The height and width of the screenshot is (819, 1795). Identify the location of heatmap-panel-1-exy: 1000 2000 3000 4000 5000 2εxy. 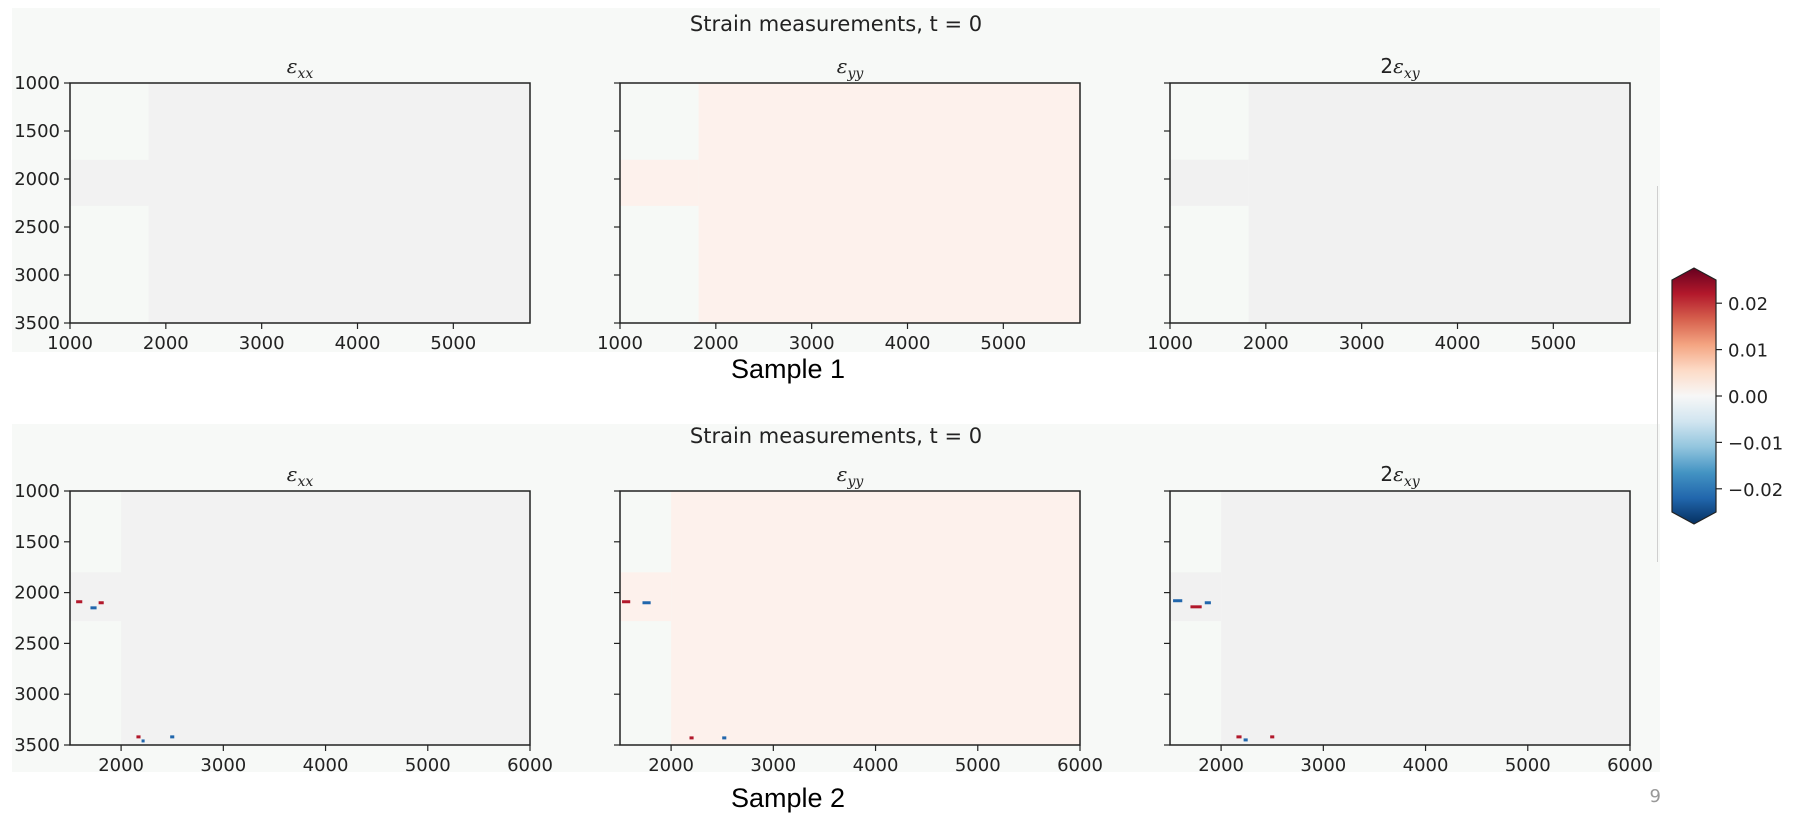
(1389, 204).